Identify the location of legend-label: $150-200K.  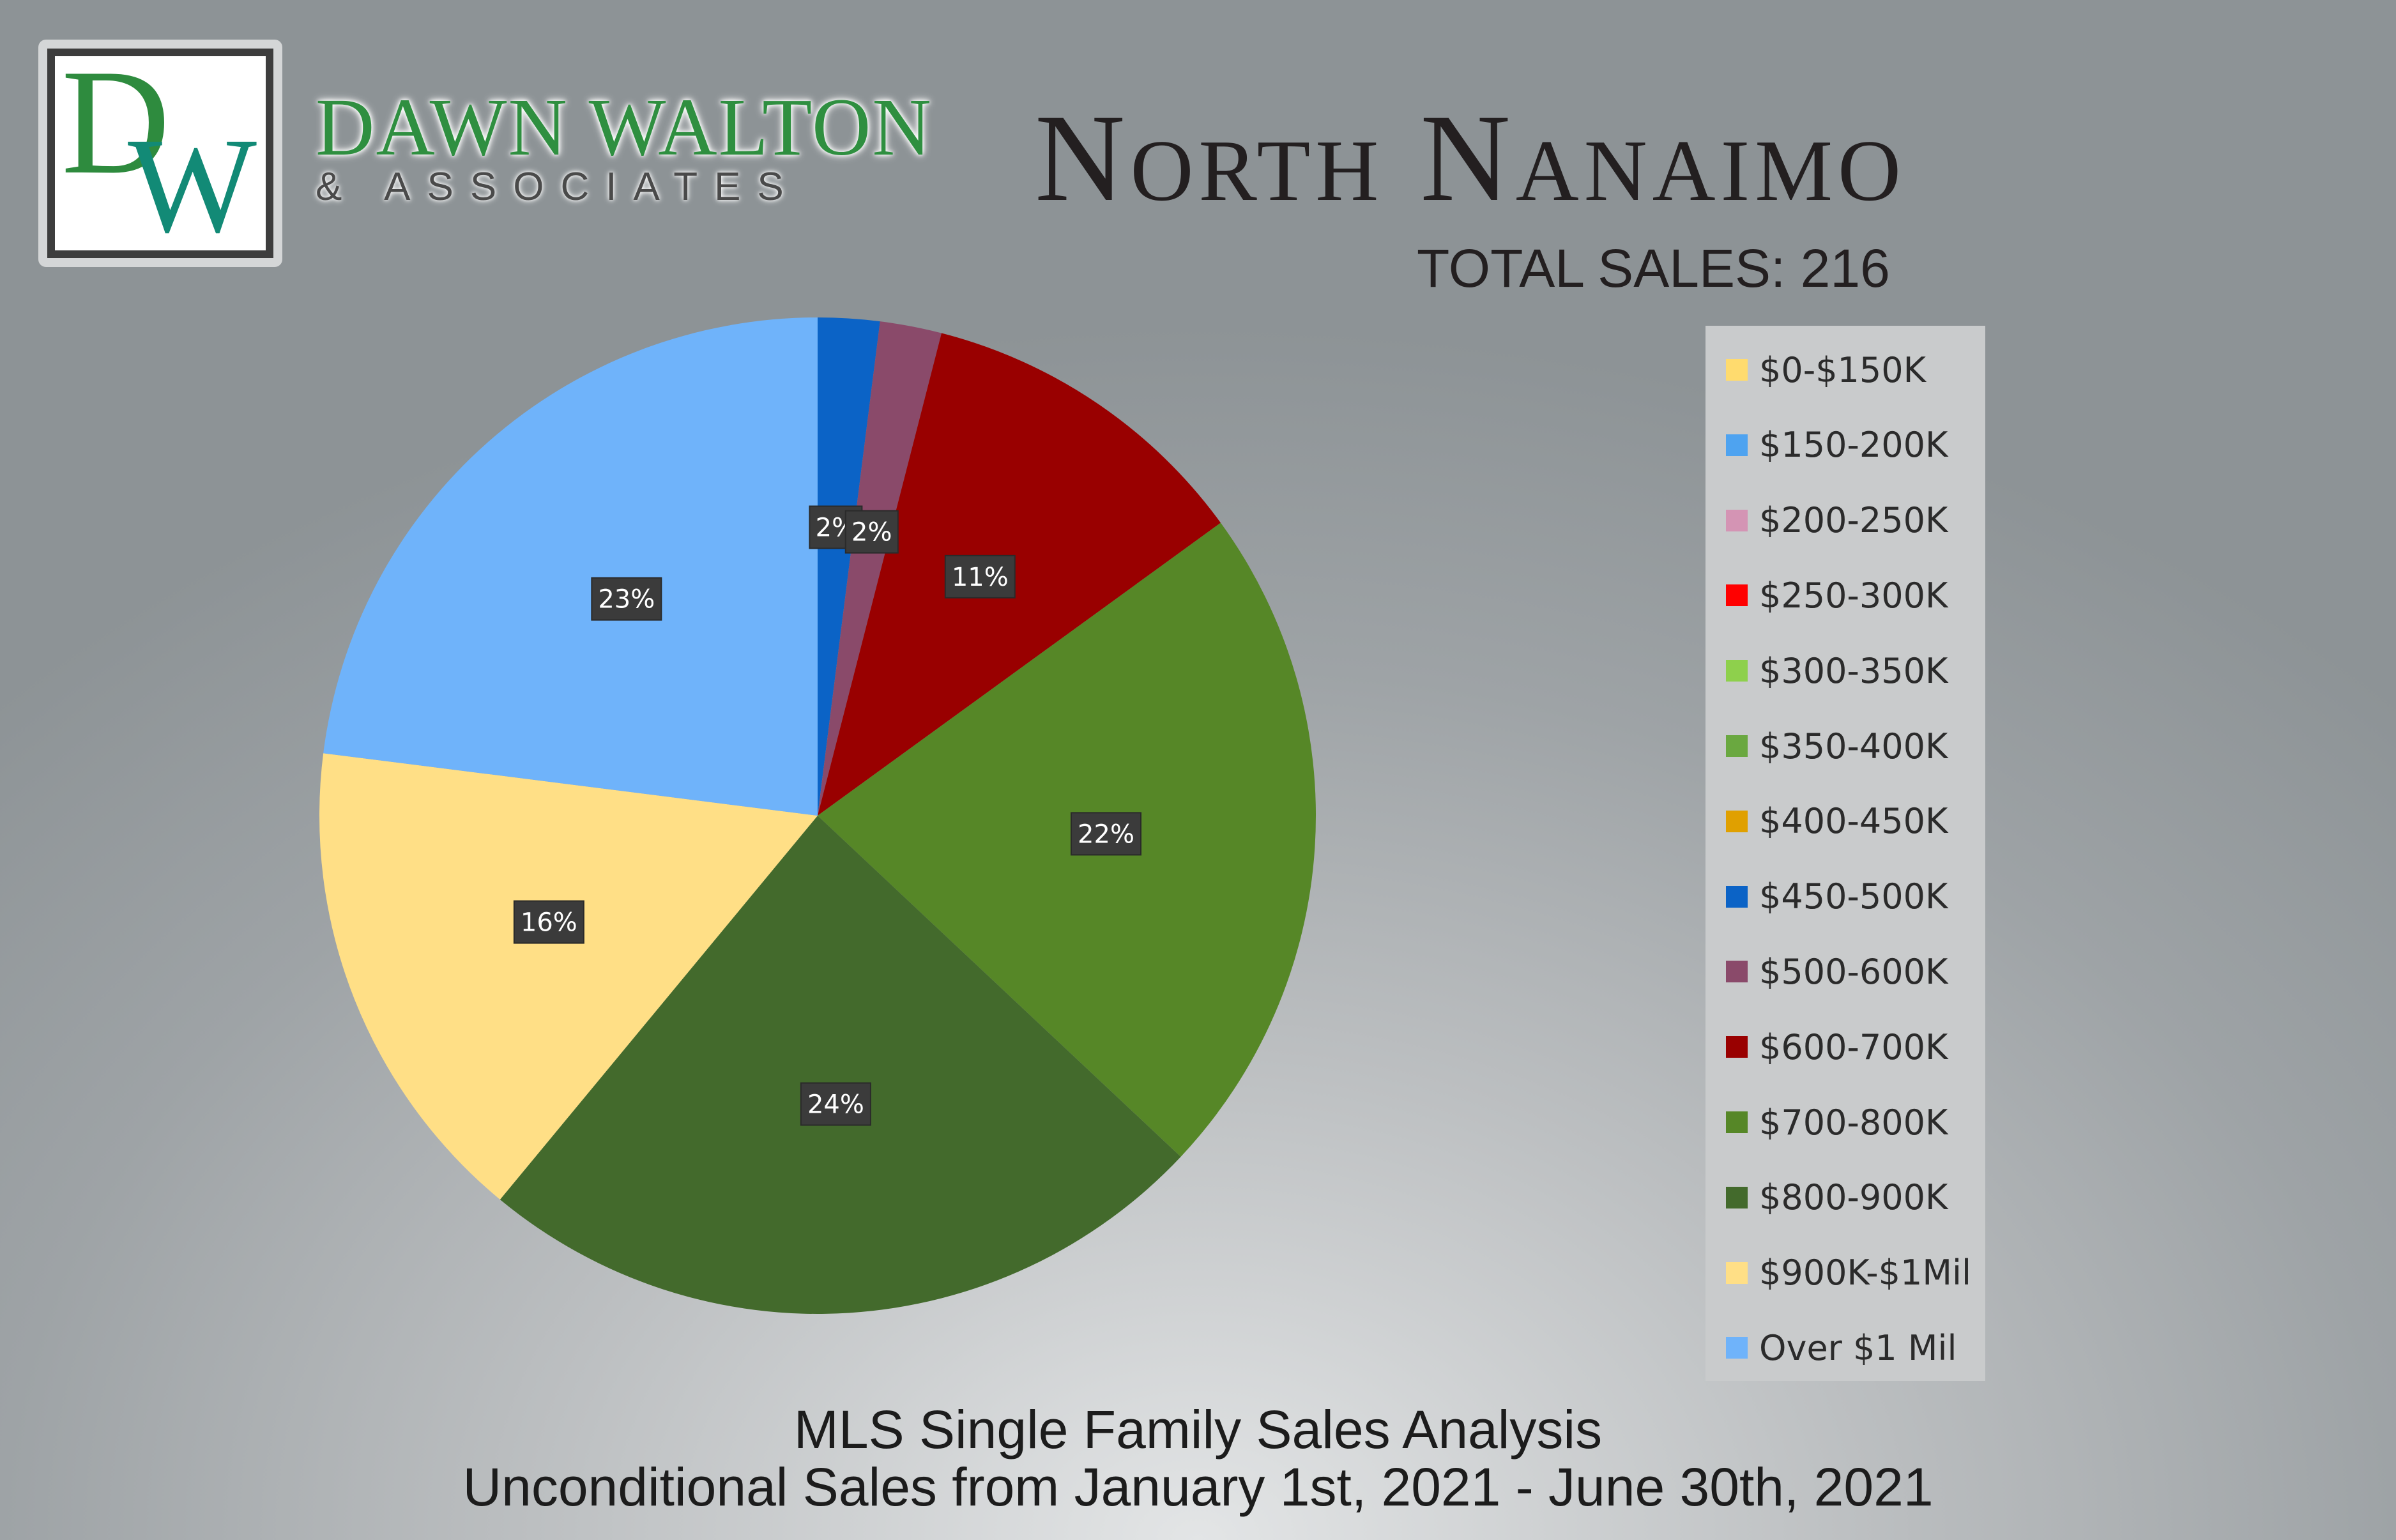
(1853, 445).